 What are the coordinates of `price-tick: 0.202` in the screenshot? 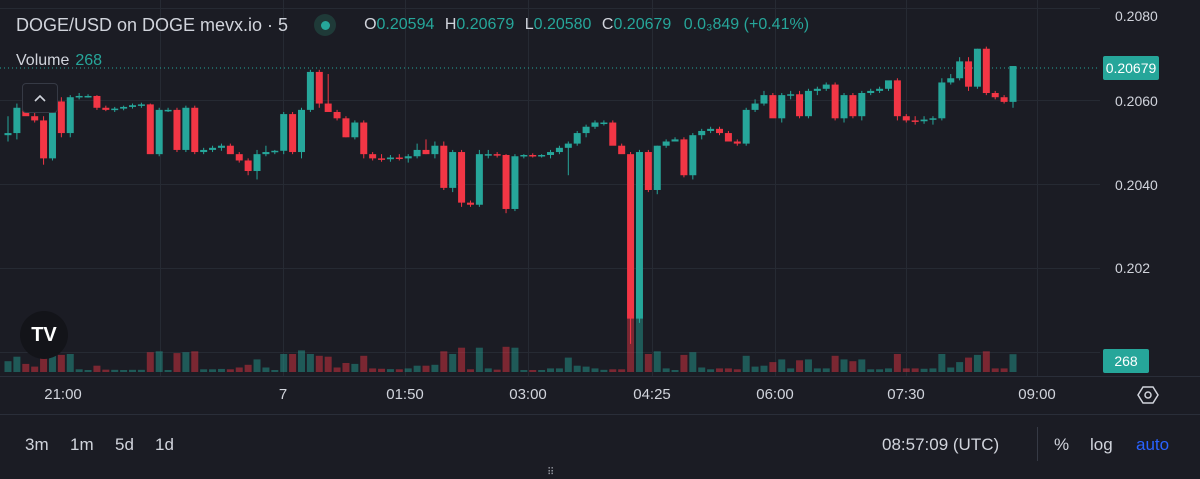 It's located at (1133, 268).